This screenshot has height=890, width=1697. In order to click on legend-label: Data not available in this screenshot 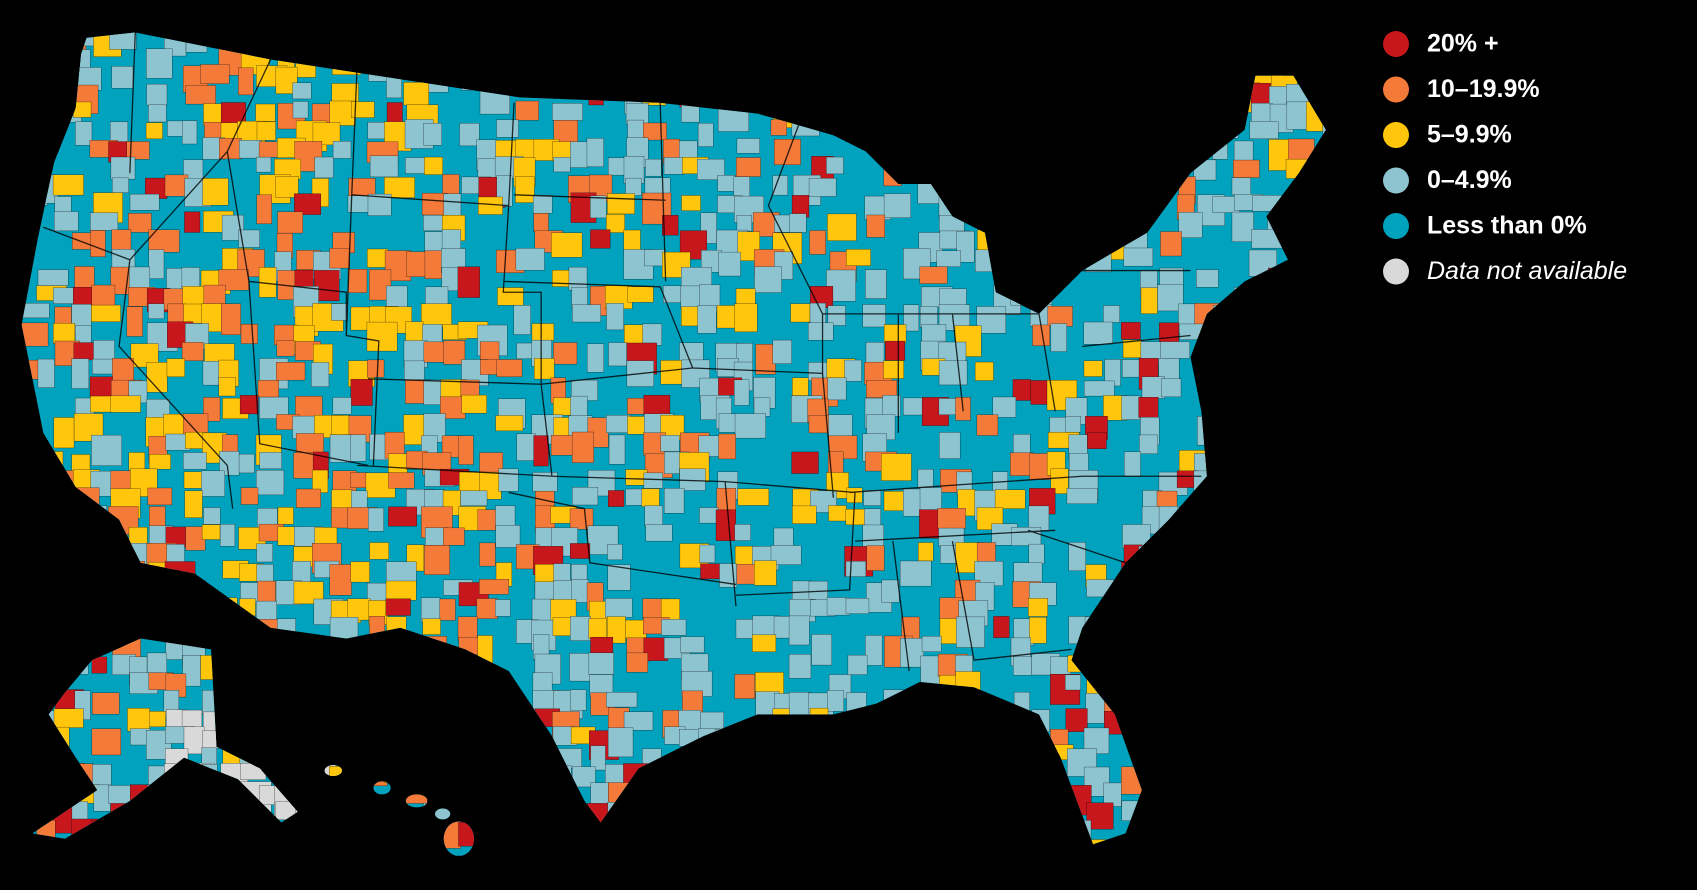, I will do `click(1527, 271)`.